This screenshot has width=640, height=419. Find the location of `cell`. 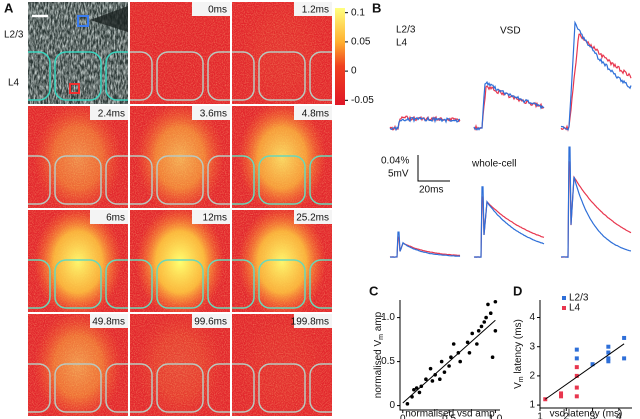

cell is located at coordinates (78, 53).